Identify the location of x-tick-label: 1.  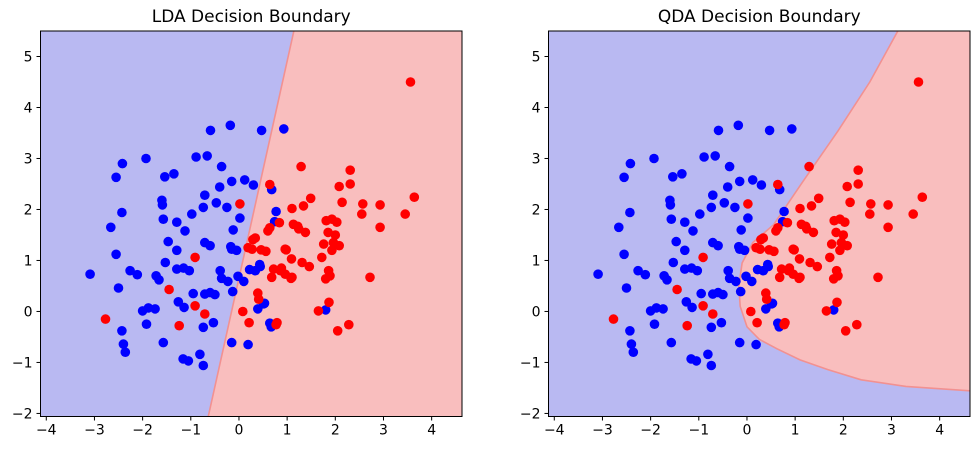
(795, 431).